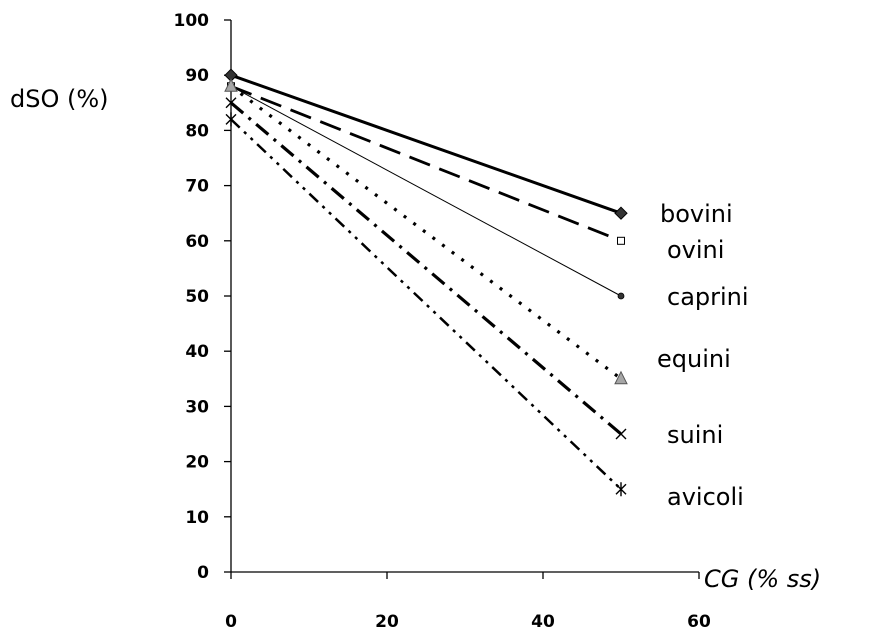  What do you see at coordinates (708, 297) in the screenshot?
I see `series-label-caprini: caprini` at bounding box center [708, 297].